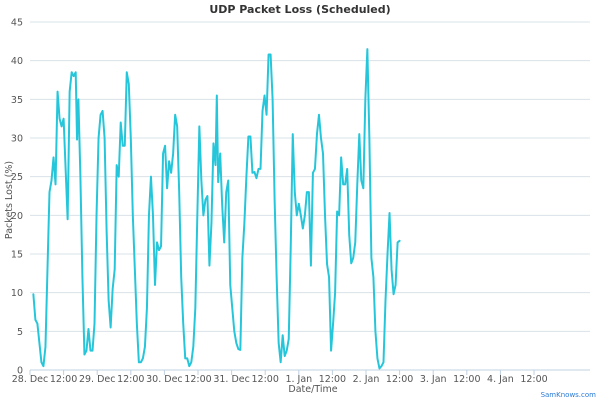 The width and height of the screenshot is (600, 400). I want to click on y-tick-label: 20, so click(17, 216).